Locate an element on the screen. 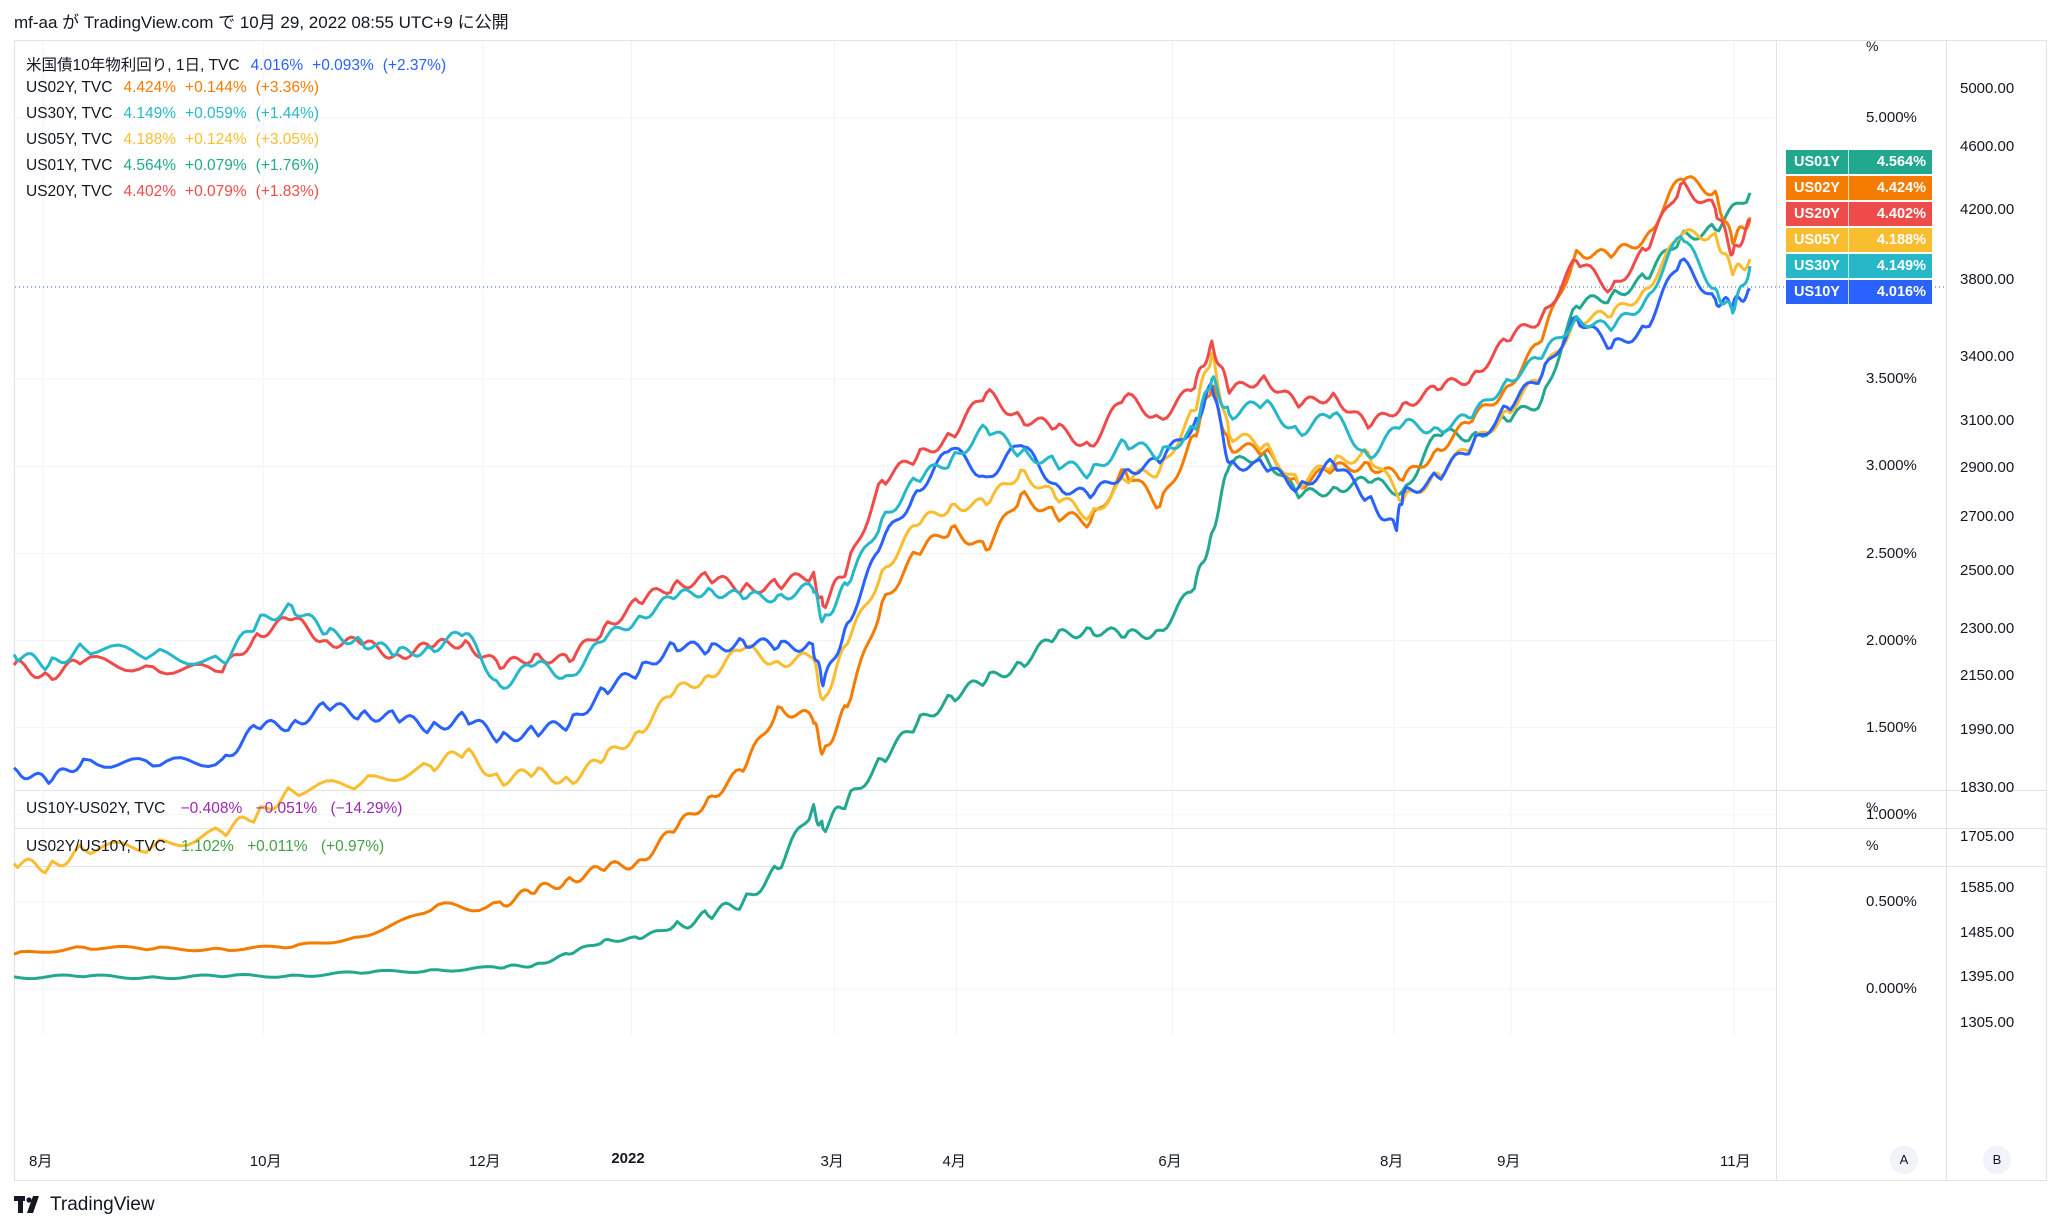 The image size is (2057, 1232). time-tick-label: 4月 is located at coordinates (954, 1161).